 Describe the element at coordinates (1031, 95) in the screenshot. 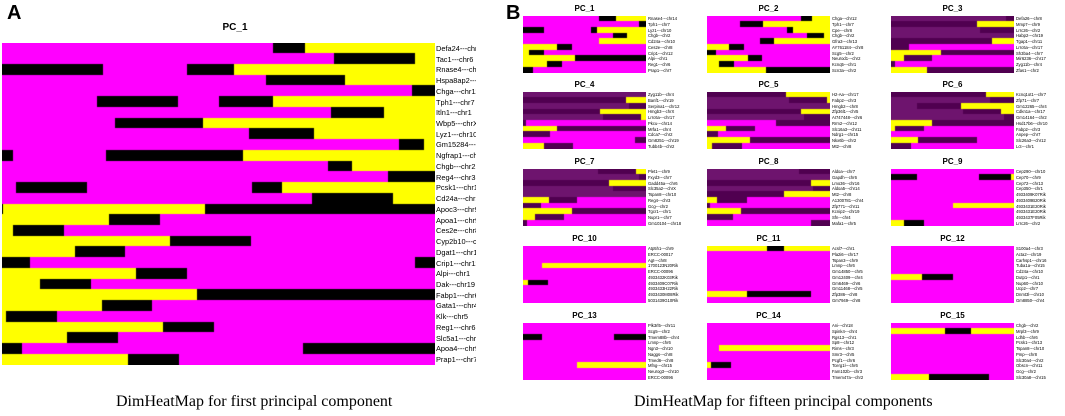

I see `gene-label: Kcnq1ot1---chr7` at that location.